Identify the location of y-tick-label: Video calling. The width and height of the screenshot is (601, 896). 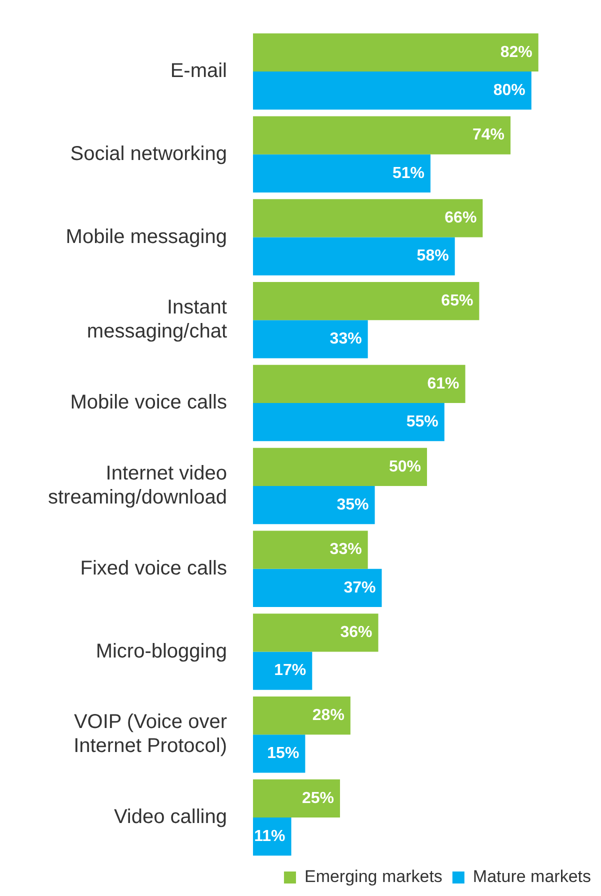
(170, 817).